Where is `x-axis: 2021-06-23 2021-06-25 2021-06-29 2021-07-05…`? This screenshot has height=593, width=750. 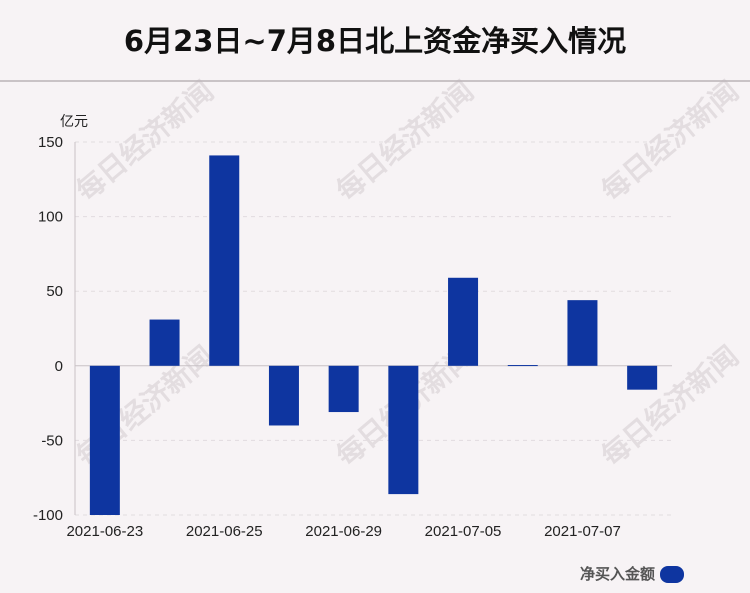 x-axis: 2021-06-23 2021-06-25 2021-06-29 2021-07-05… is located at coordinates (343, 531).